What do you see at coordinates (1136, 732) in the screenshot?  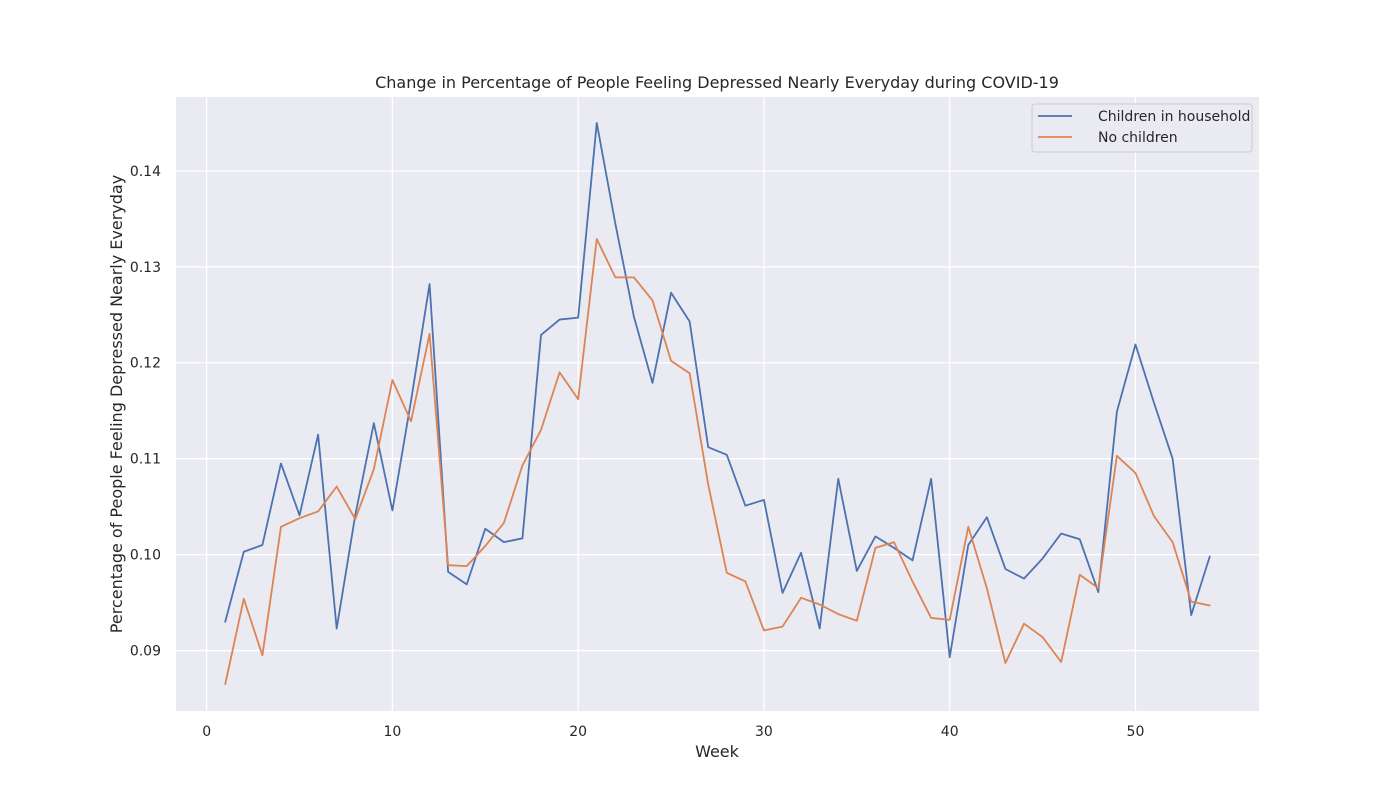 I see `x-tick-label: 50` at bounding box center [1136, 732].